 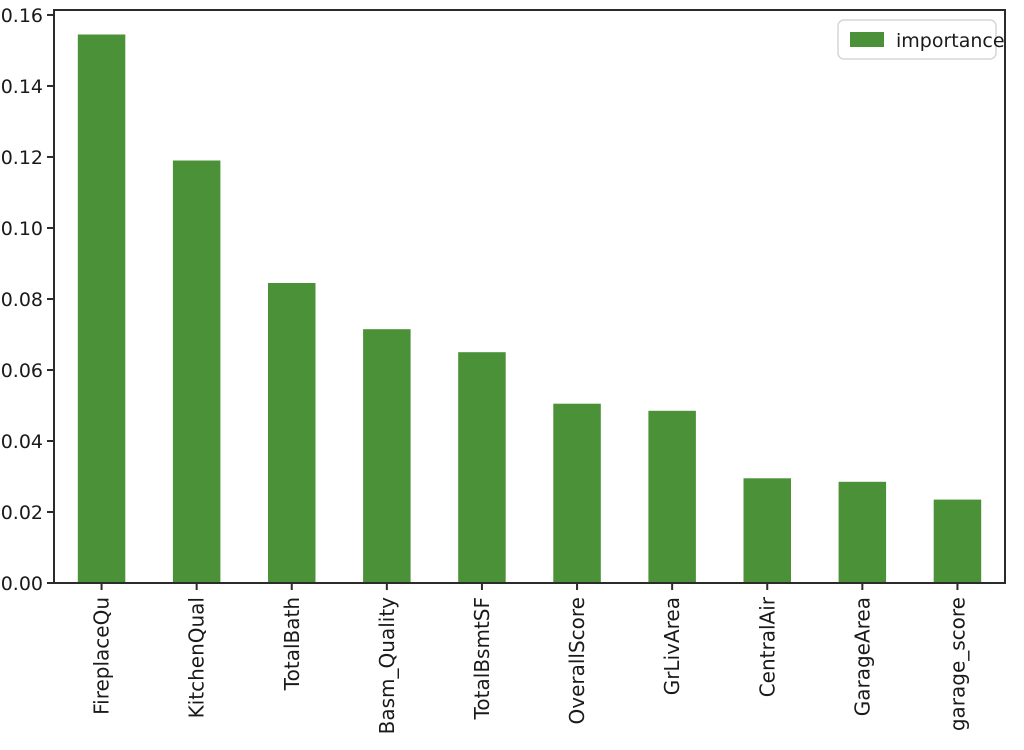 What do you see at coordinates (22, 158) in the screenshot?
I see `y-tick-label: 0.12` at bounding box center [22, 158].